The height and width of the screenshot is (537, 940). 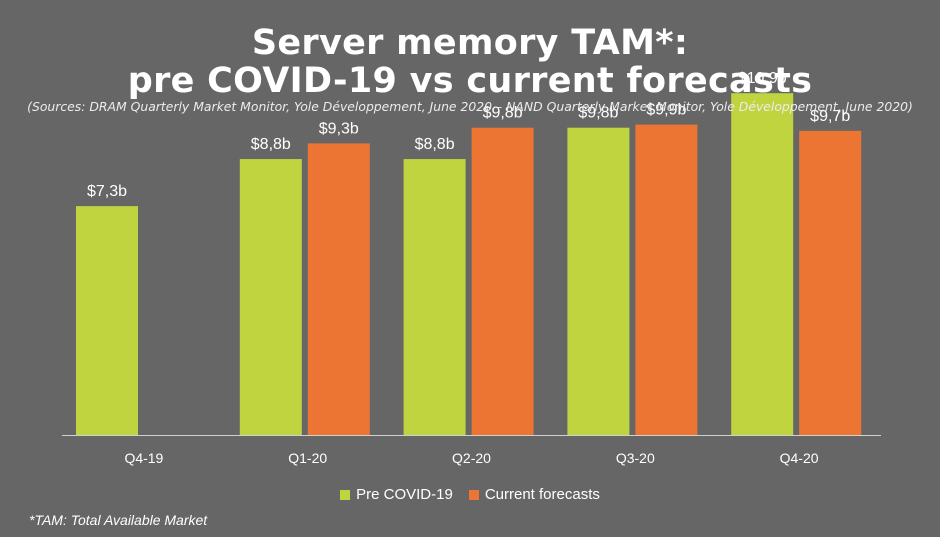 I want to click on x-tick-label-q3-20: Q3-20, so click(x=635, y=458).